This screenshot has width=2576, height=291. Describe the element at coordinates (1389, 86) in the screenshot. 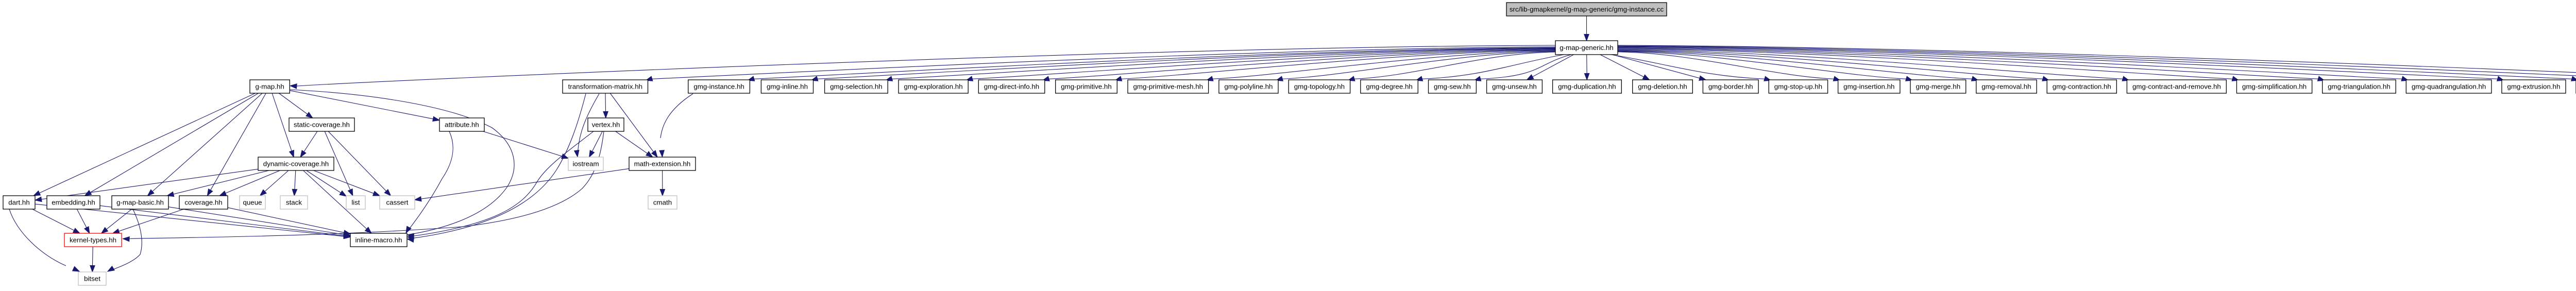

I see `svg-text: gmg-degree.hh` at that location.